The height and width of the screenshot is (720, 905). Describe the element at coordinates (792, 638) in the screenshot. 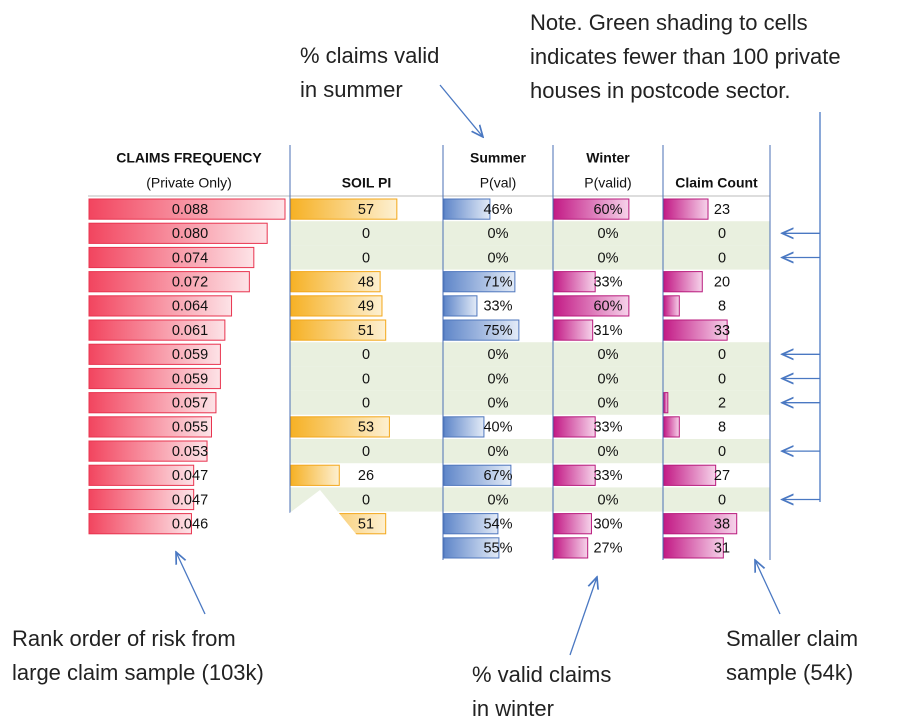

I see `annotation-text: Smaller claim` at that location.